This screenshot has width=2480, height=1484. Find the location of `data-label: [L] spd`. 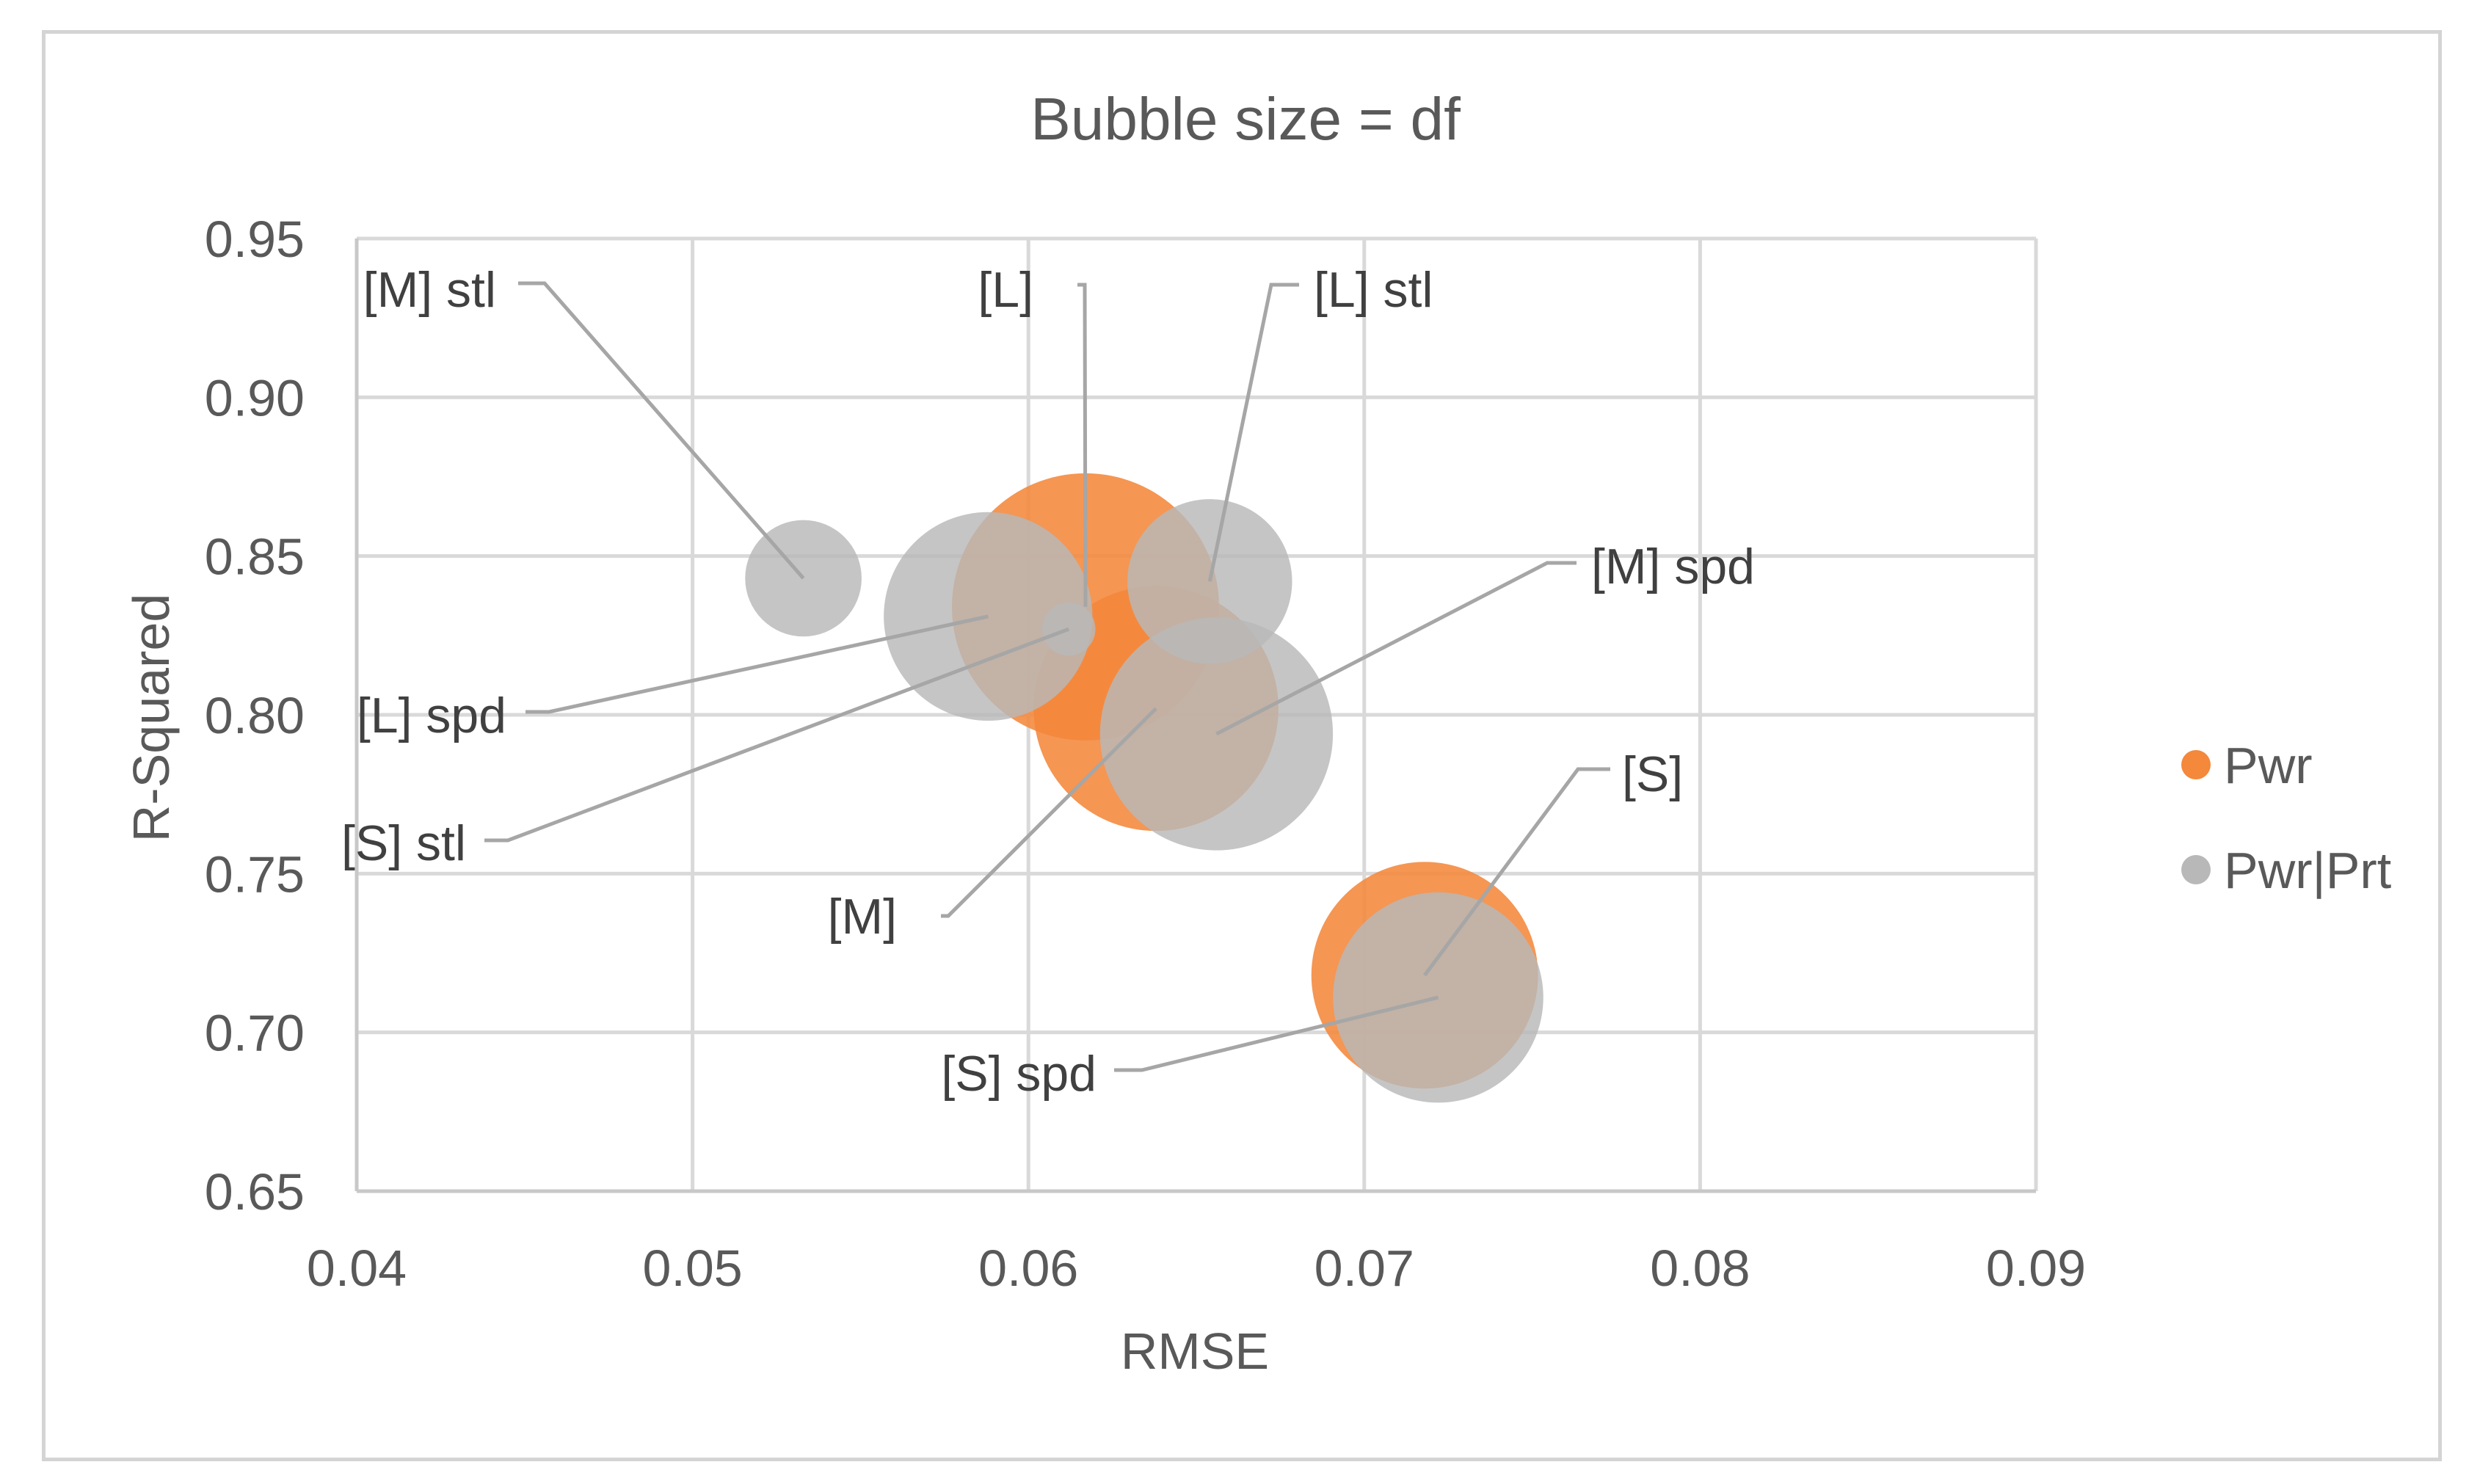

data-label: [L] spd is located at coordinates (432, 715).